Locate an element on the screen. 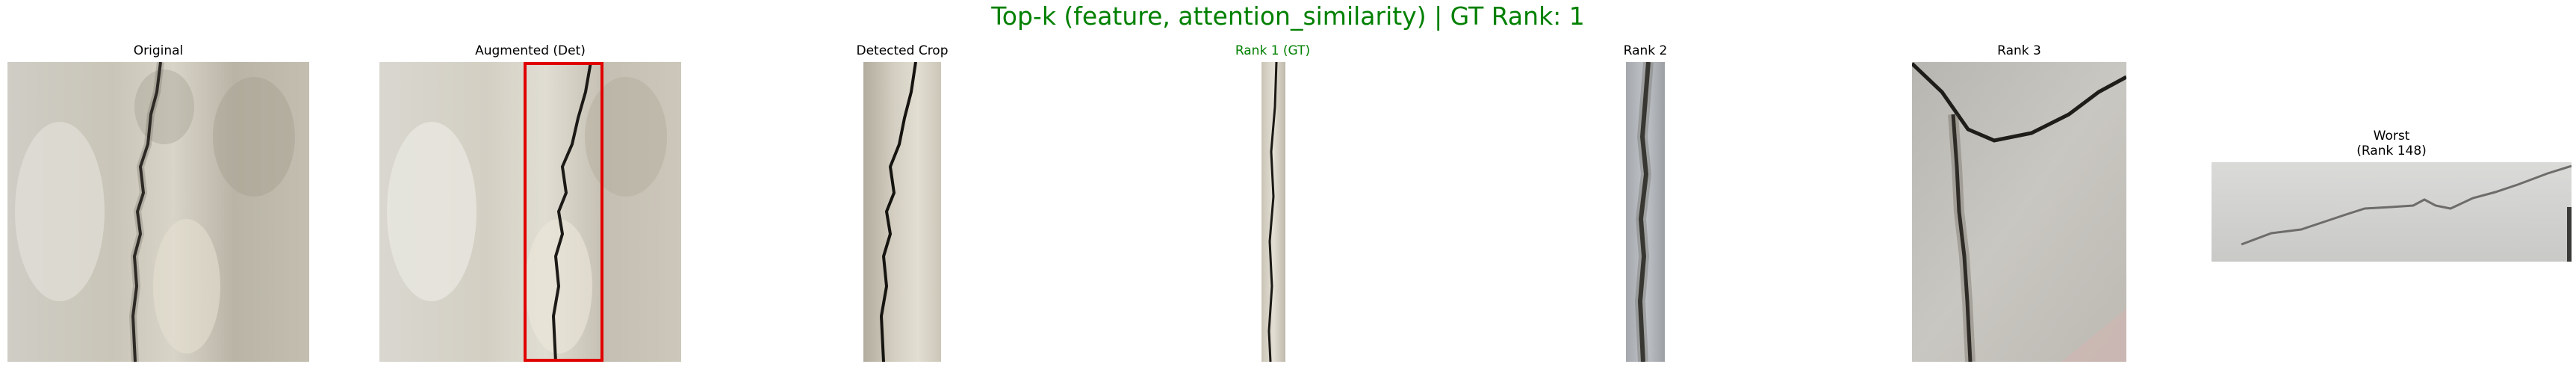  image-augmented is located at coordinates (530, 212).